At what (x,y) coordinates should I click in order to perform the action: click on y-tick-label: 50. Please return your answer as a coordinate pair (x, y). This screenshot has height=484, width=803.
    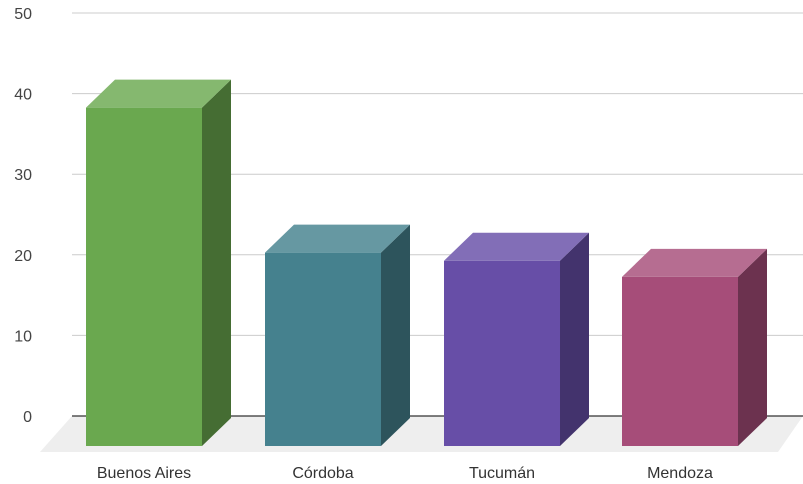
    Looking at the image, I should click on (23, 14).